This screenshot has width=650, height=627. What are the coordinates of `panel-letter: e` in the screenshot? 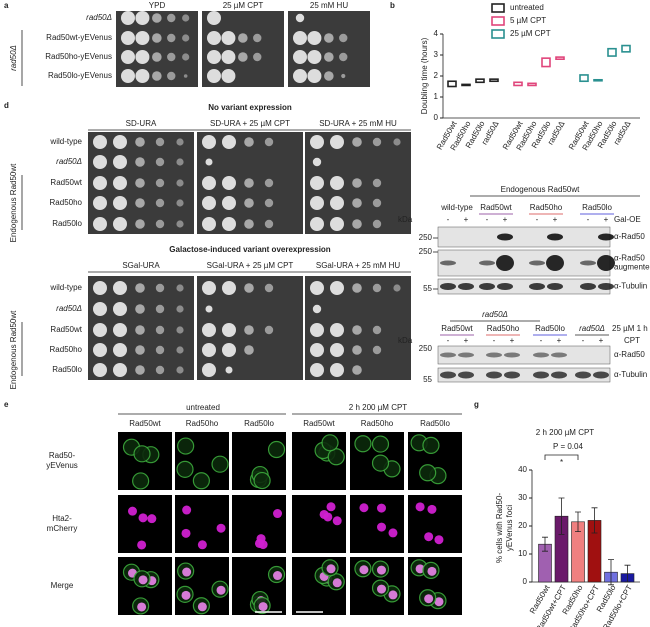 It's located at (6, 404).